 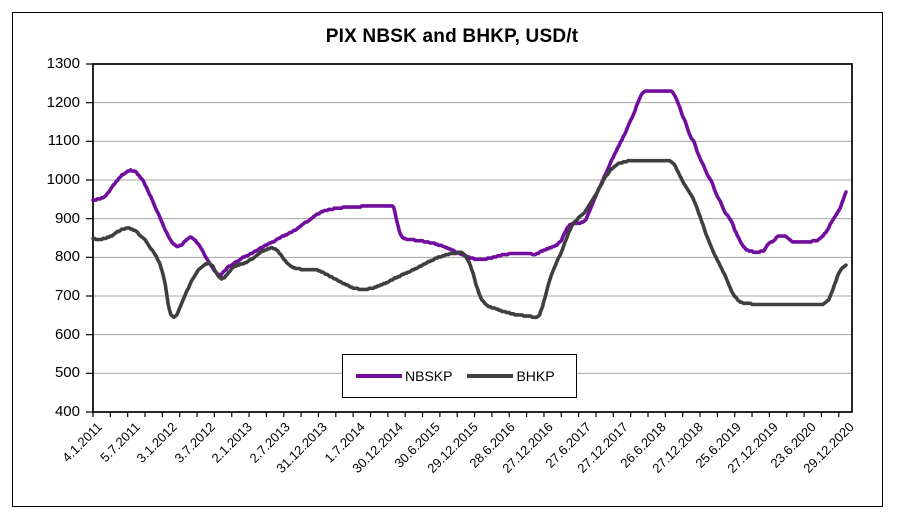 What do you see at coordinates (452, 36) in the screenshot?
I see `chart-title: PIX NBSK and BHKP, USD/t` at bounding box center [452, 36].